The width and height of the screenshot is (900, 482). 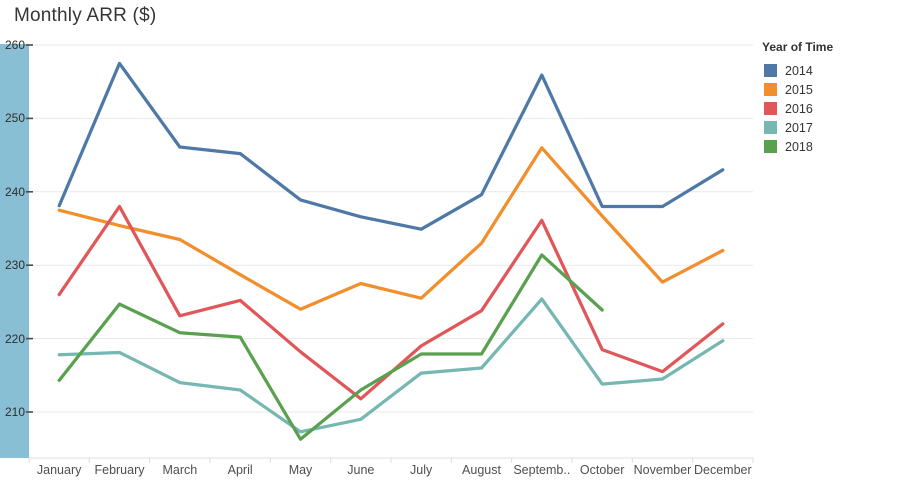 What do you see at coordinates (722, 470) in the screenshot?
I see `x-tick-label: December` at bounding box center [722, 470].